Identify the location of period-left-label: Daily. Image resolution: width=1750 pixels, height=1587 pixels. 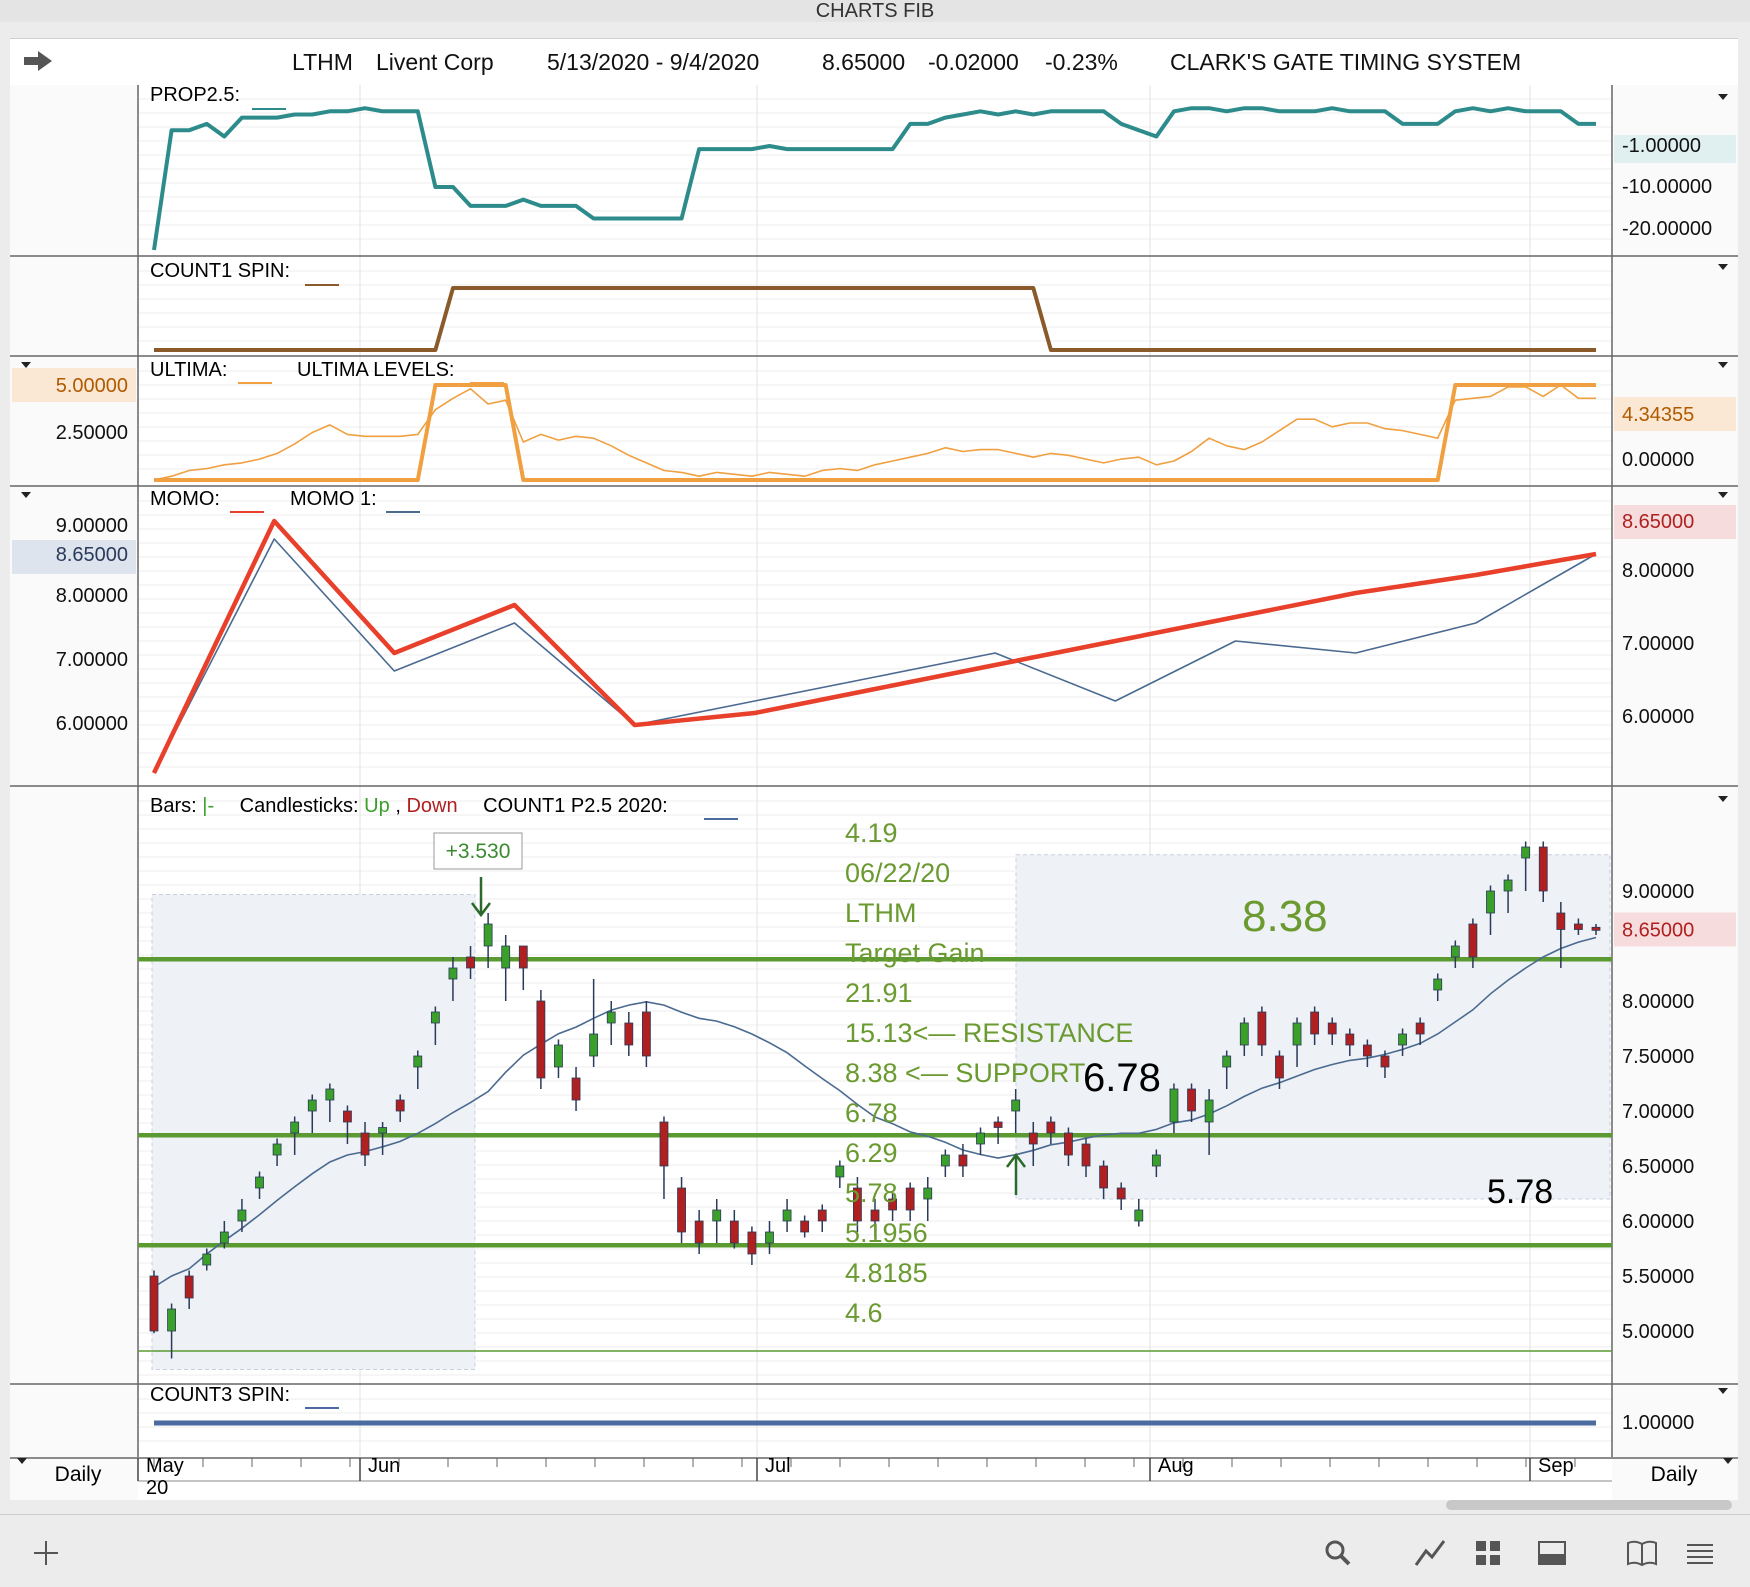
(78, 1474).